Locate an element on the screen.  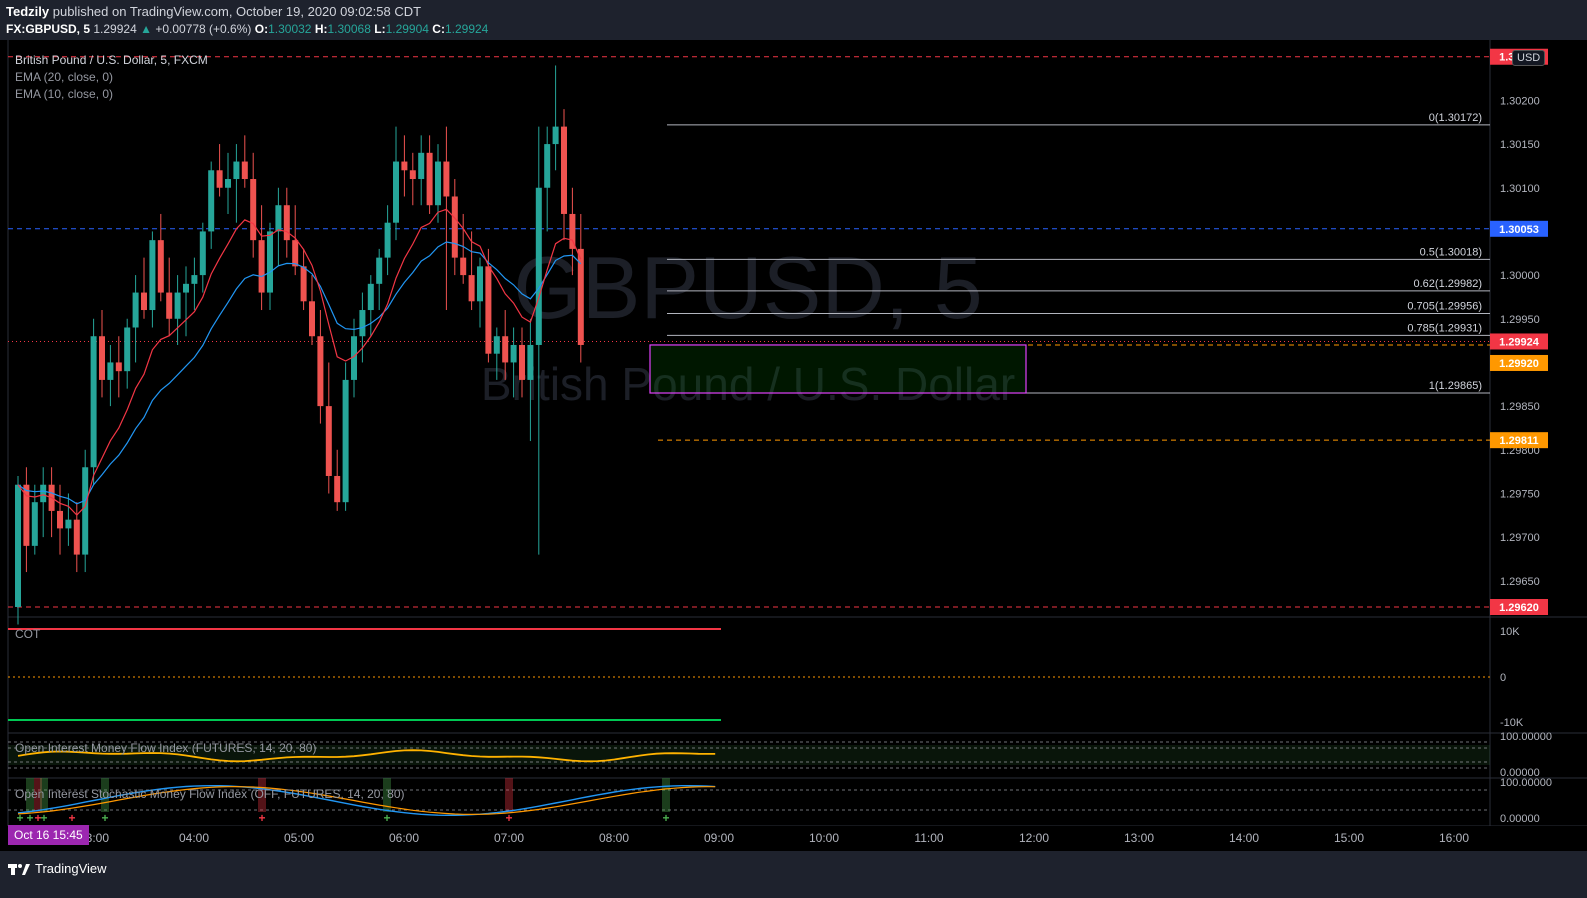
y-tick-label: 1.29950 is located at coordinates (1520, 320).